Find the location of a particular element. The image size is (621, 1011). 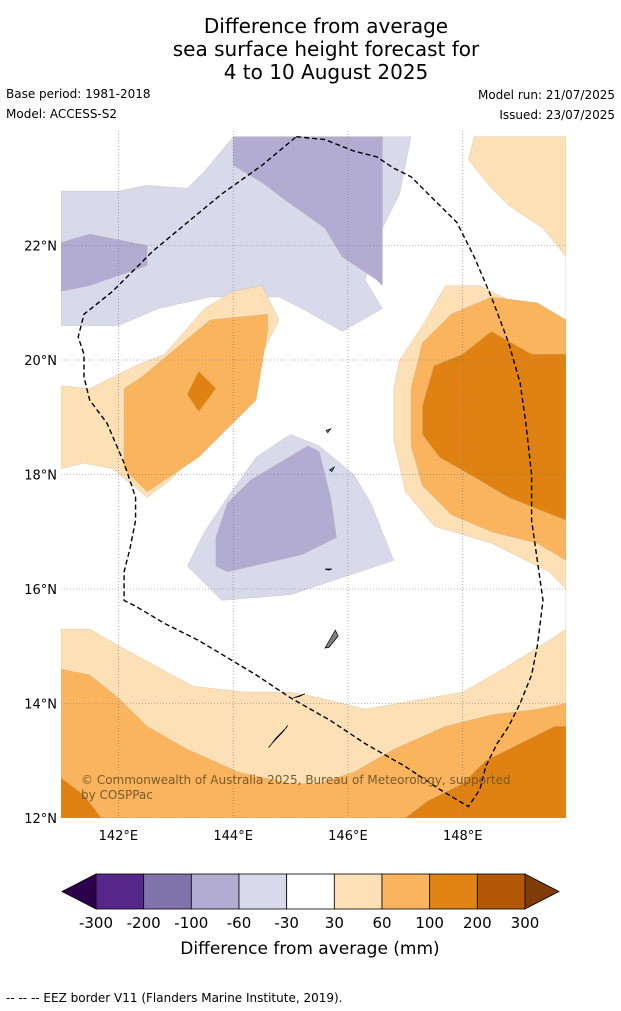

colorbar-tick-label: -30 is located at coordinates (286, 923).